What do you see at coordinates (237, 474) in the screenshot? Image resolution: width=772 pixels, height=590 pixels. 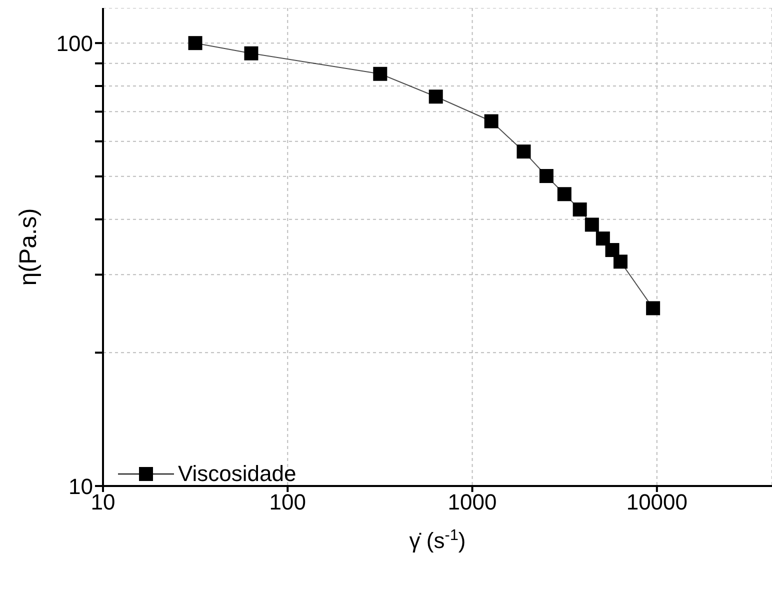 I see `legend-label: Viscosidade` at bounding box center [237, 474].